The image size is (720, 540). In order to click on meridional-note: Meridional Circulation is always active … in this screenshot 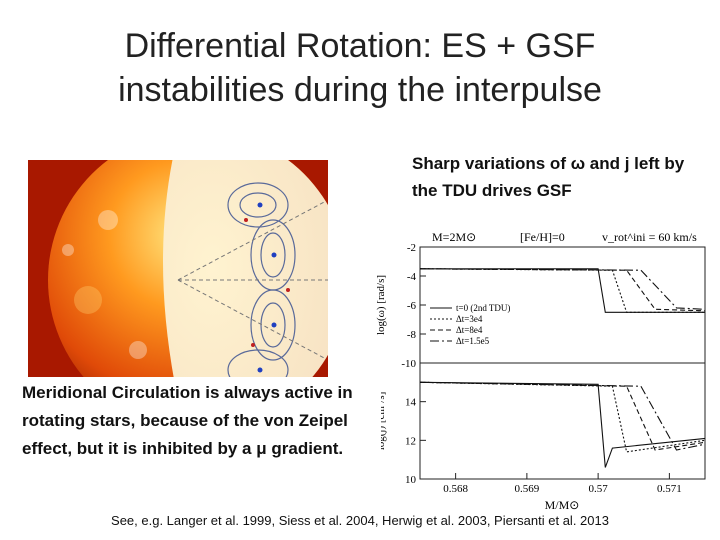, I will do `click(199, 421)`.